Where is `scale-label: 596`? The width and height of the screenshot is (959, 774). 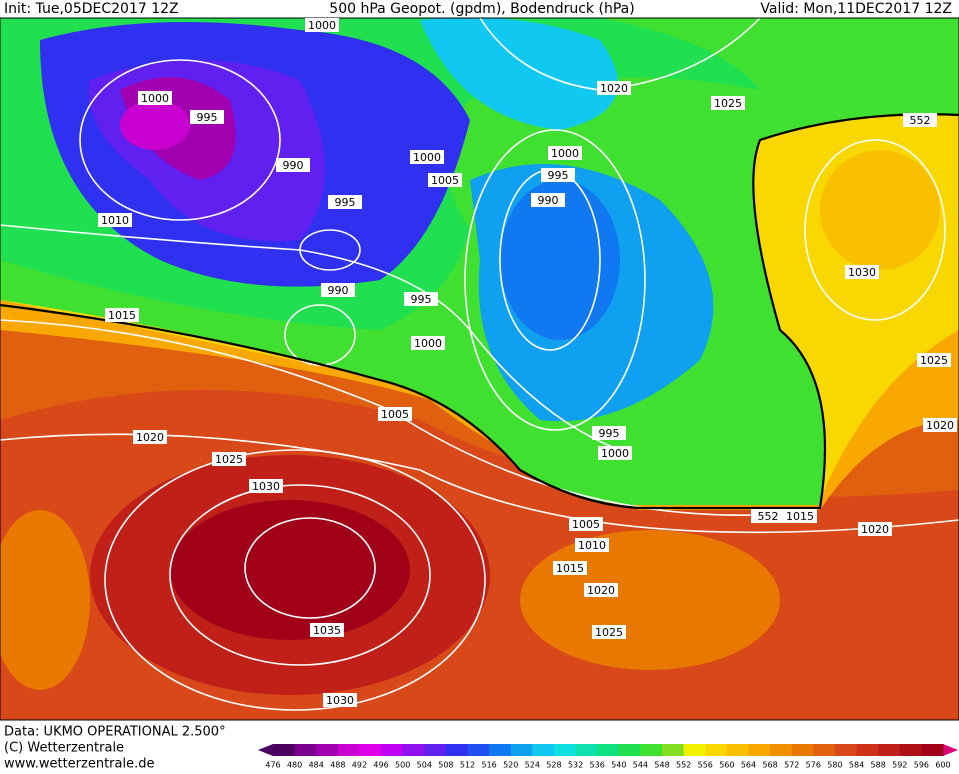 scale-label: 596 is located at coordinates (921, 765).